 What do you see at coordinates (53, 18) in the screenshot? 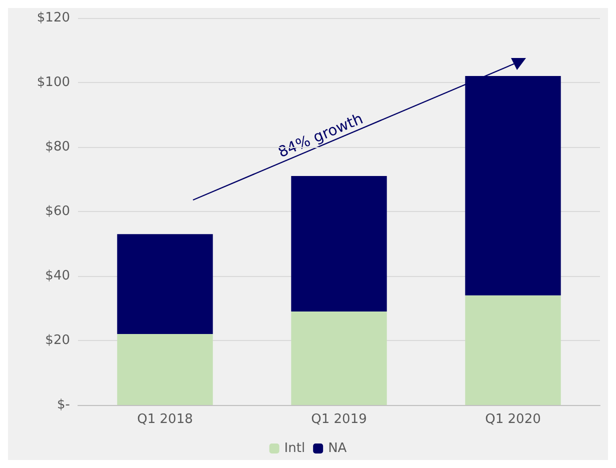
I see `y-tick-label: $120` at bounding box center [53, 18].